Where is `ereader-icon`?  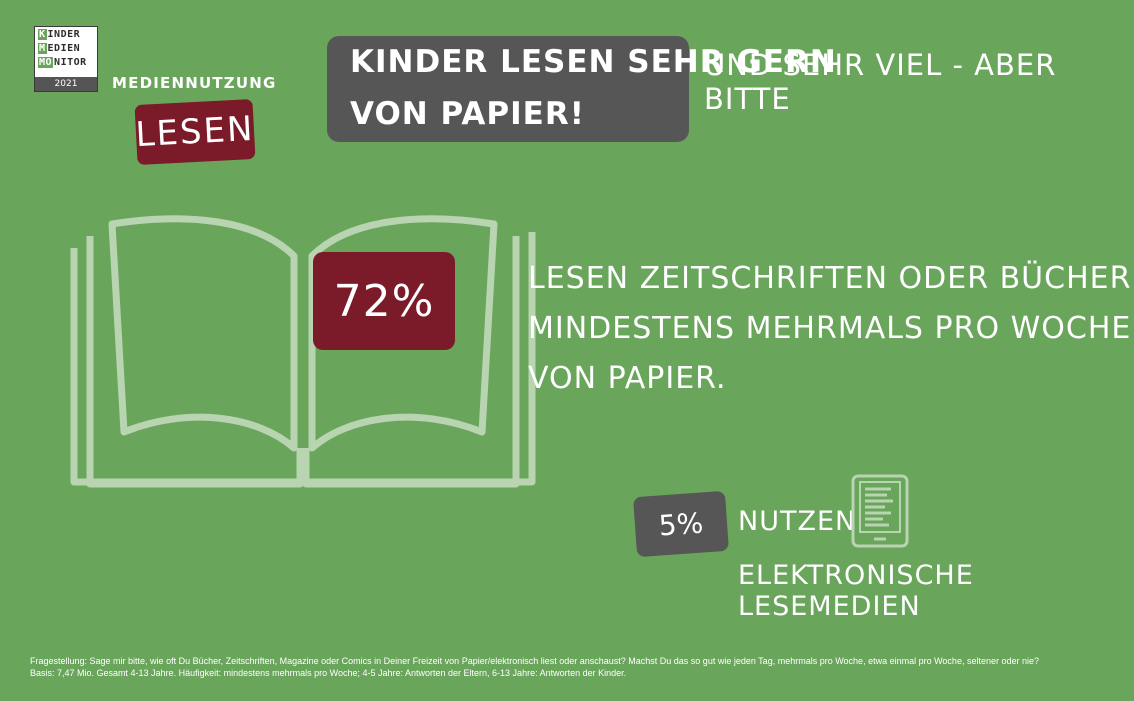
ereader-icon is located at coordinates (880, 511).